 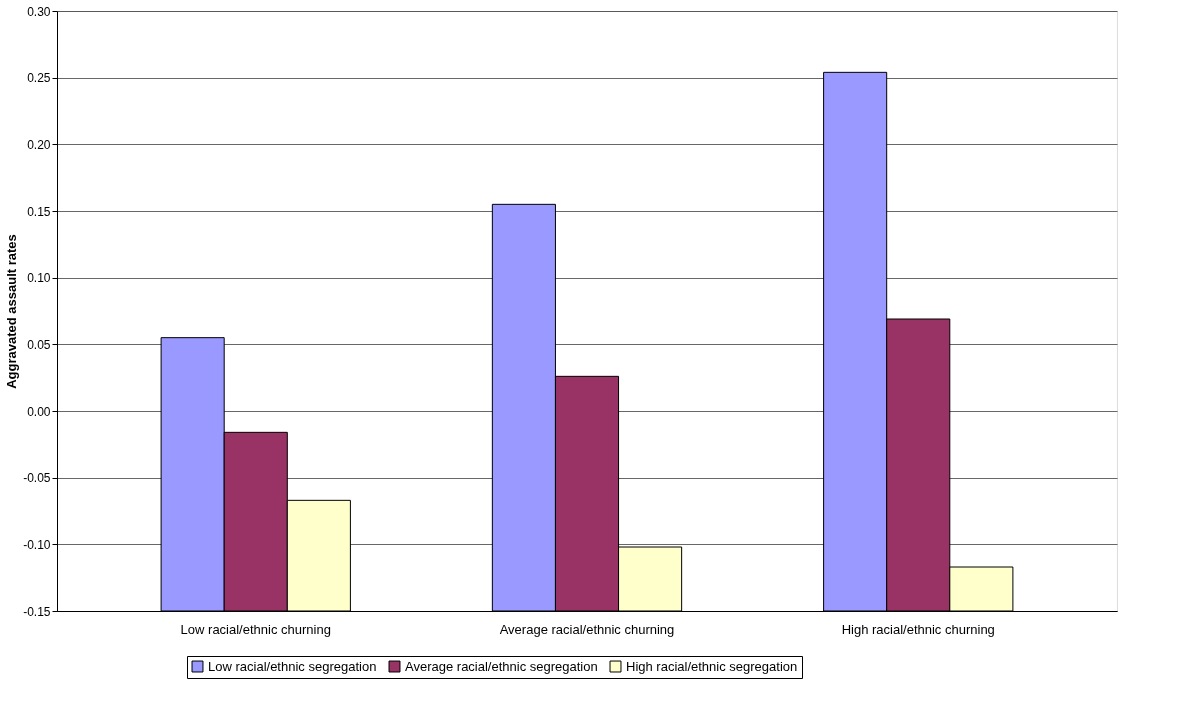 What do you see at coordinates (12, 311) in the screenshot?
I see `y-axis-title: Aggravated assault rates` at bounding box center [12, 311].